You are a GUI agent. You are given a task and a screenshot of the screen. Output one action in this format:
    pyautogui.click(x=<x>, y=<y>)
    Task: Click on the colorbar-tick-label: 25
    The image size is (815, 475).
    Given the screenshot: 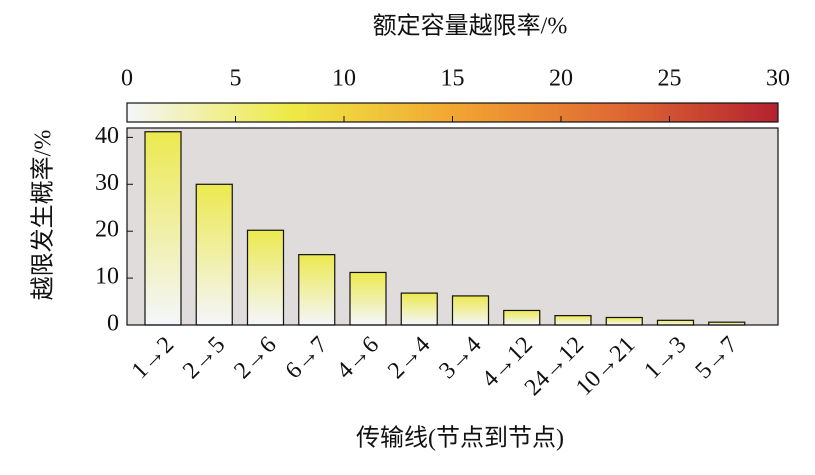 What is the action you would take?
    pyautogui.click(x=670, y=79)
    